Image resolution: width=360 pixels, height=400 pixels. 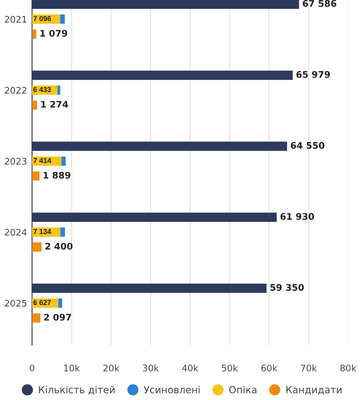 What do you see at coordinates (15, 19) in the screenshot?
I see `y-tick-label: 2021` at bounding box center [15, 19].